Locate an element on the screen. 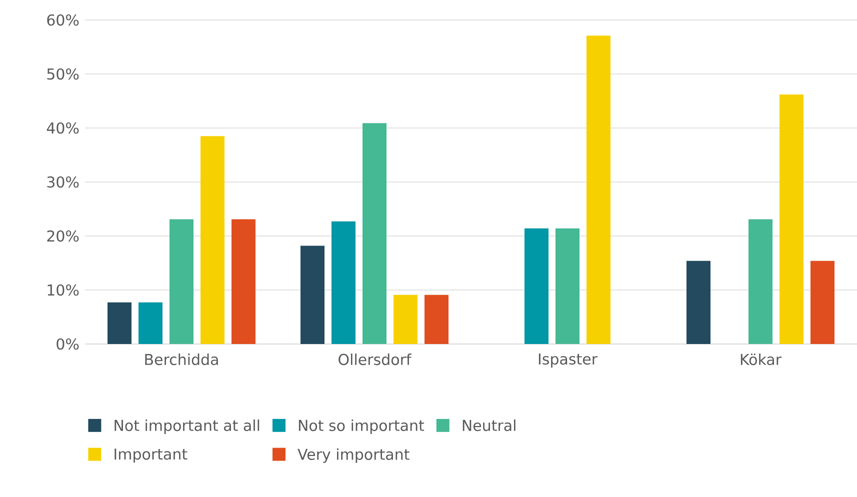 The height and width of the screenshot is (497, 857). y-tick-label: 50% is located at coordinates (63, 74).